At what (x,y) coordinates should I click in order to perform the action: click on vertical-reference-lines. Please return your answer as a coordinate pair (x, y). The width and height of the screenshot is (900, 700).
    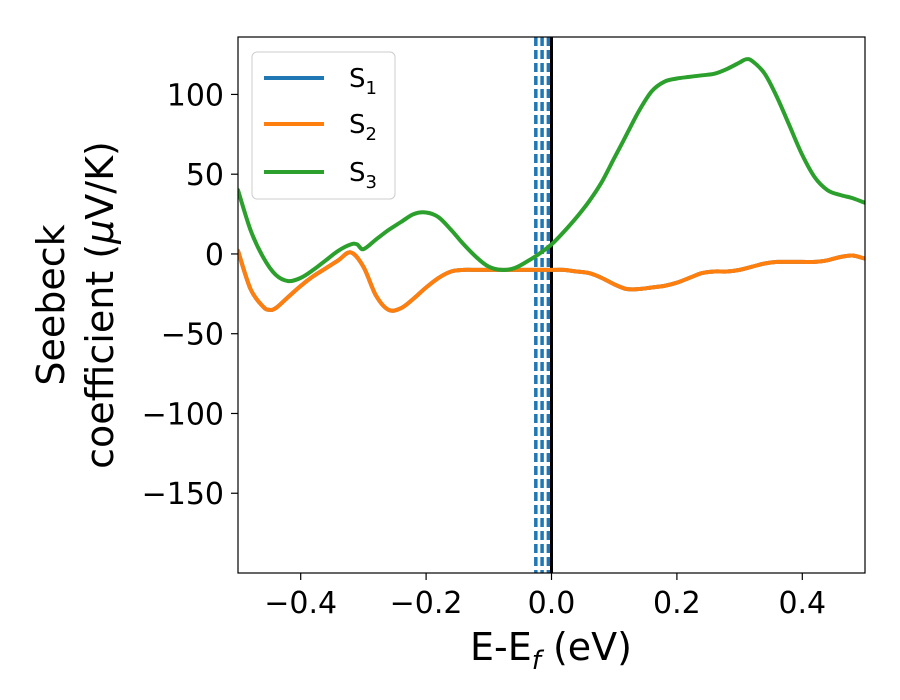
    Looking at the image, I should click on (543, 305).